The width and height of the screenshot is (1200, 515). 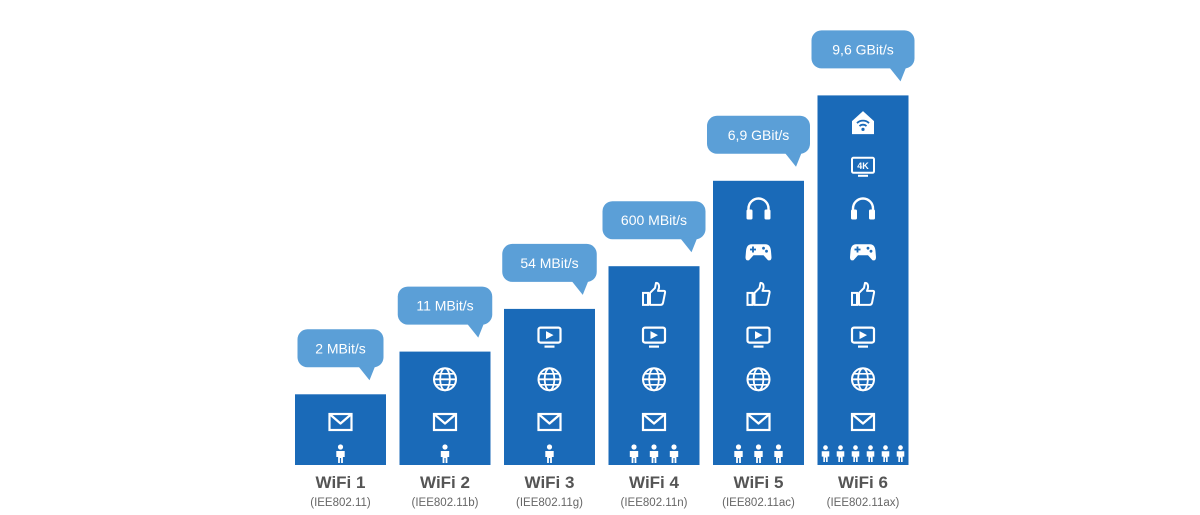 I want to click on generation-label: WiFi 1, so click(x=341, y=482).